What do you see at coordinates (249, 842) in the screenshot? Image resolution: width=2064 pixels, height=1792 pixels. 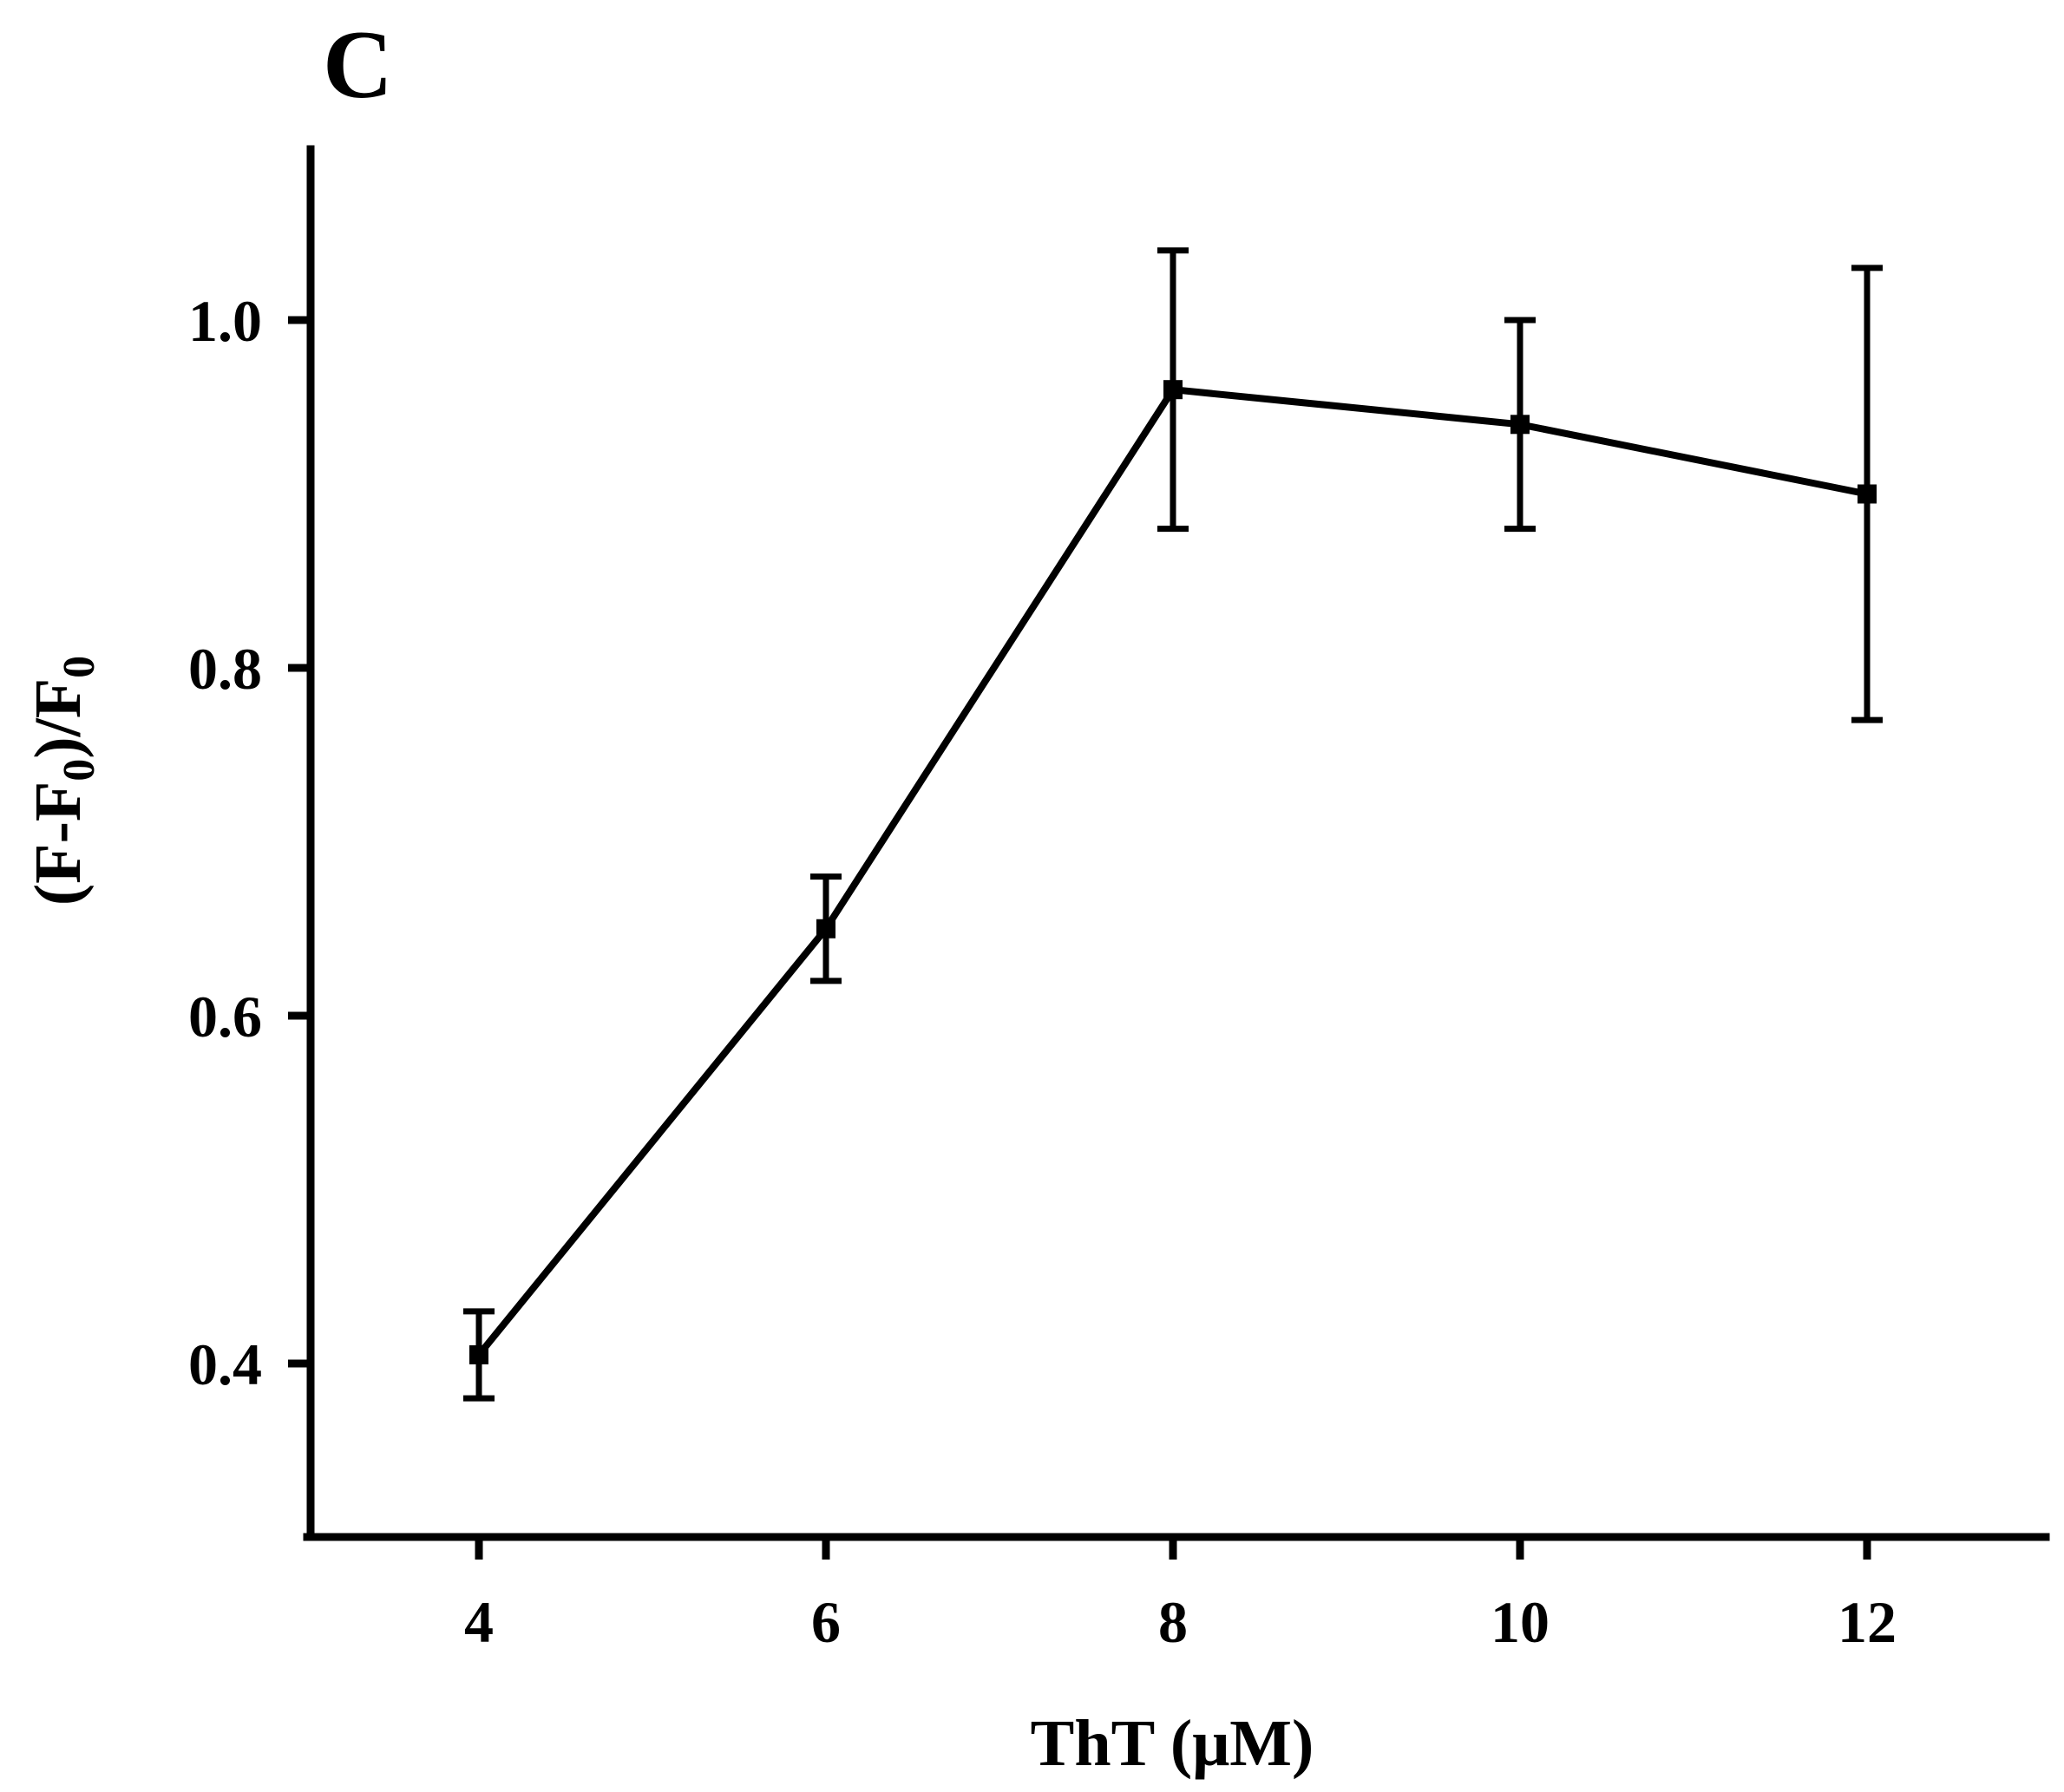 I see `y-ticks: 0.4 0.6 0.8 1.0` at bounding box center [249, 842].